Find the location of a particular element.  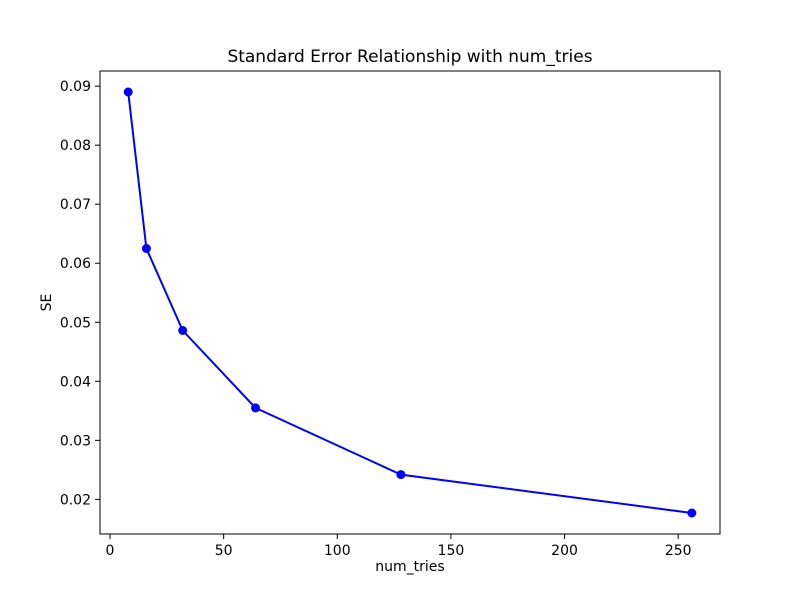

y-tick-label: 0.04 is located at coordinates (75, 382).